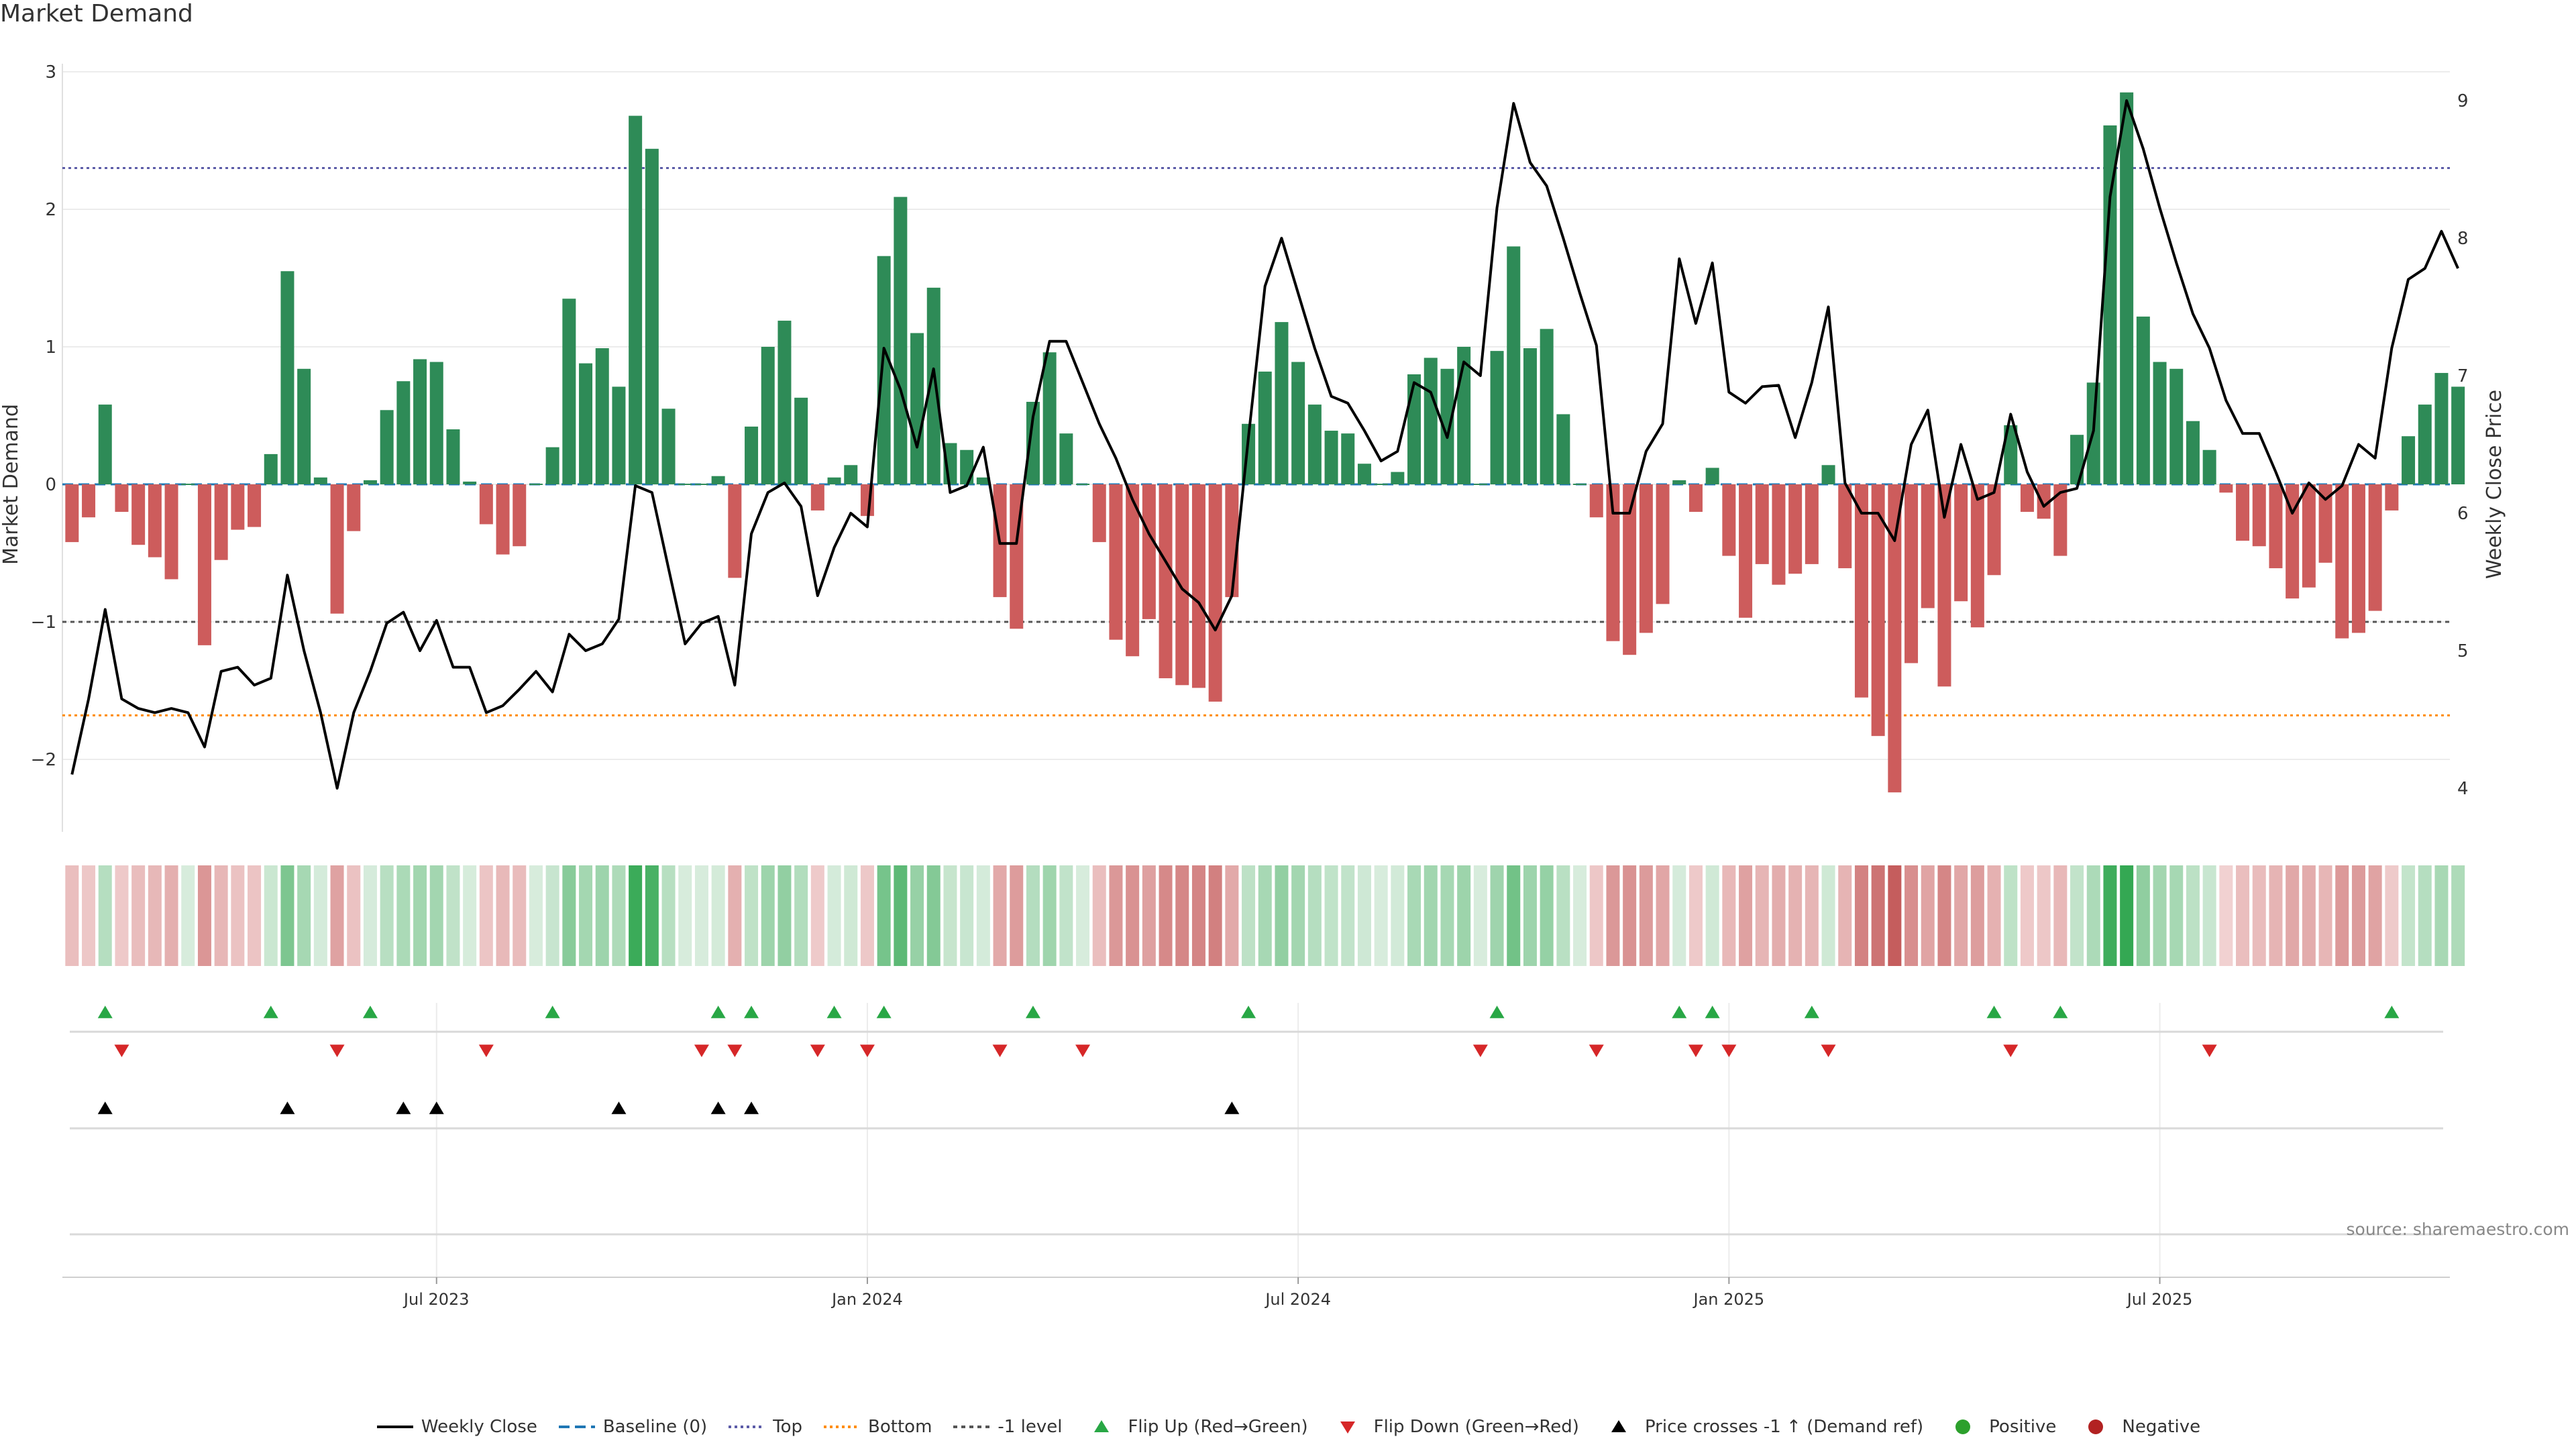 The width and height of the screenshot is (2576, 1449). I want to click on left-tick-label: 1, so click(50, 347).